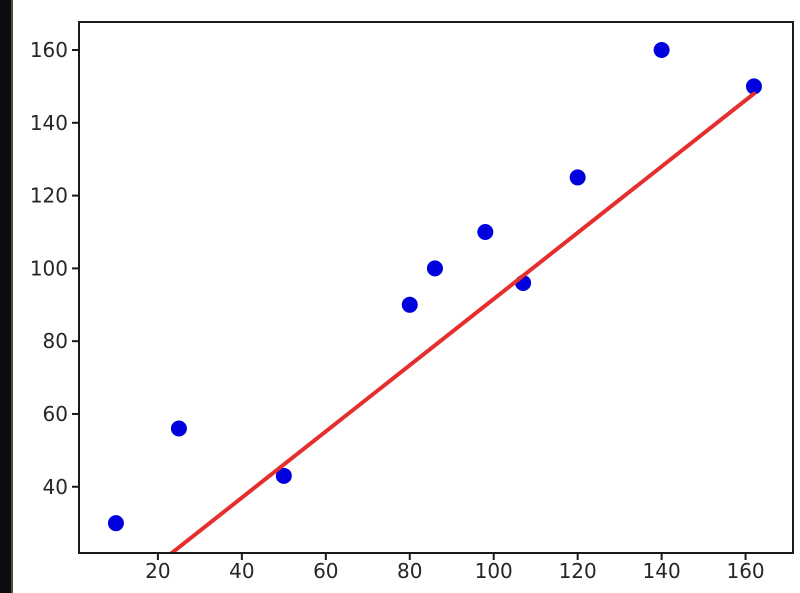 This screenshot has width=800, height=593. Describe the element at coordinates (6, 296) in the screenshot. I see `window-left-edge-strip` at that location.